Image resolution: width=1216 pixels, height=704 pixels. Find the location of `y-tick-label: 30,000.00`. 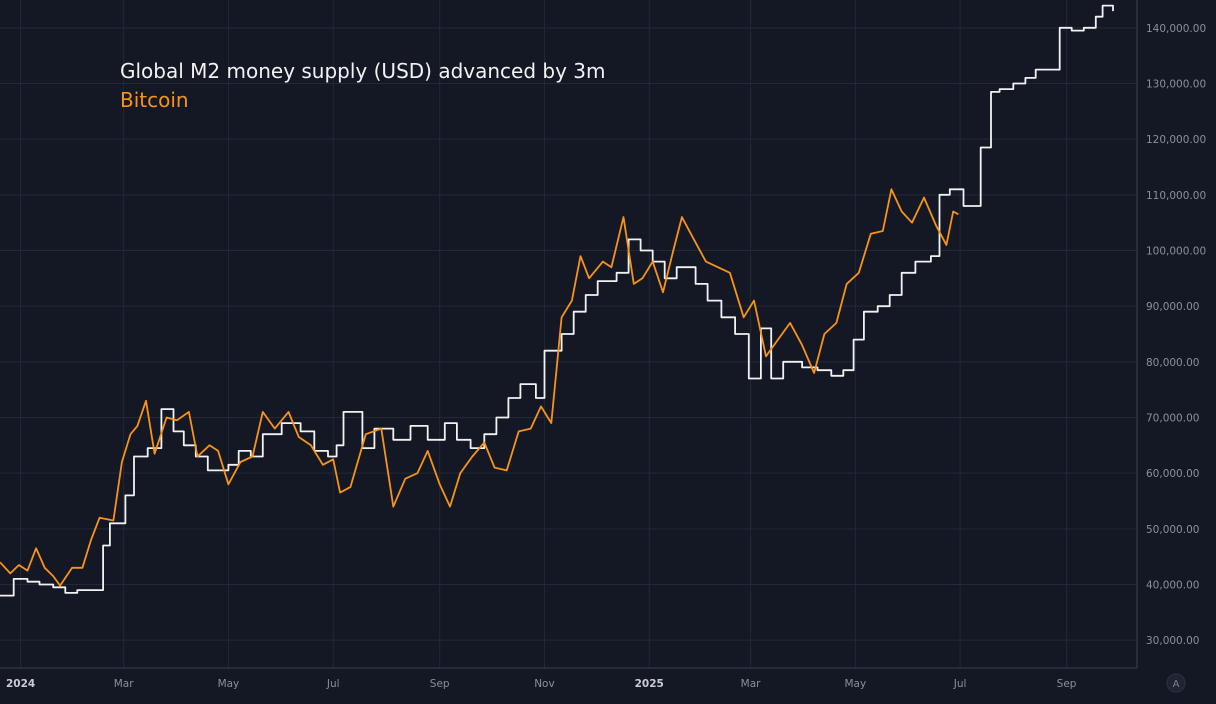

y-tick-label: 30,000.00 is located at coordinates (1172, 641).